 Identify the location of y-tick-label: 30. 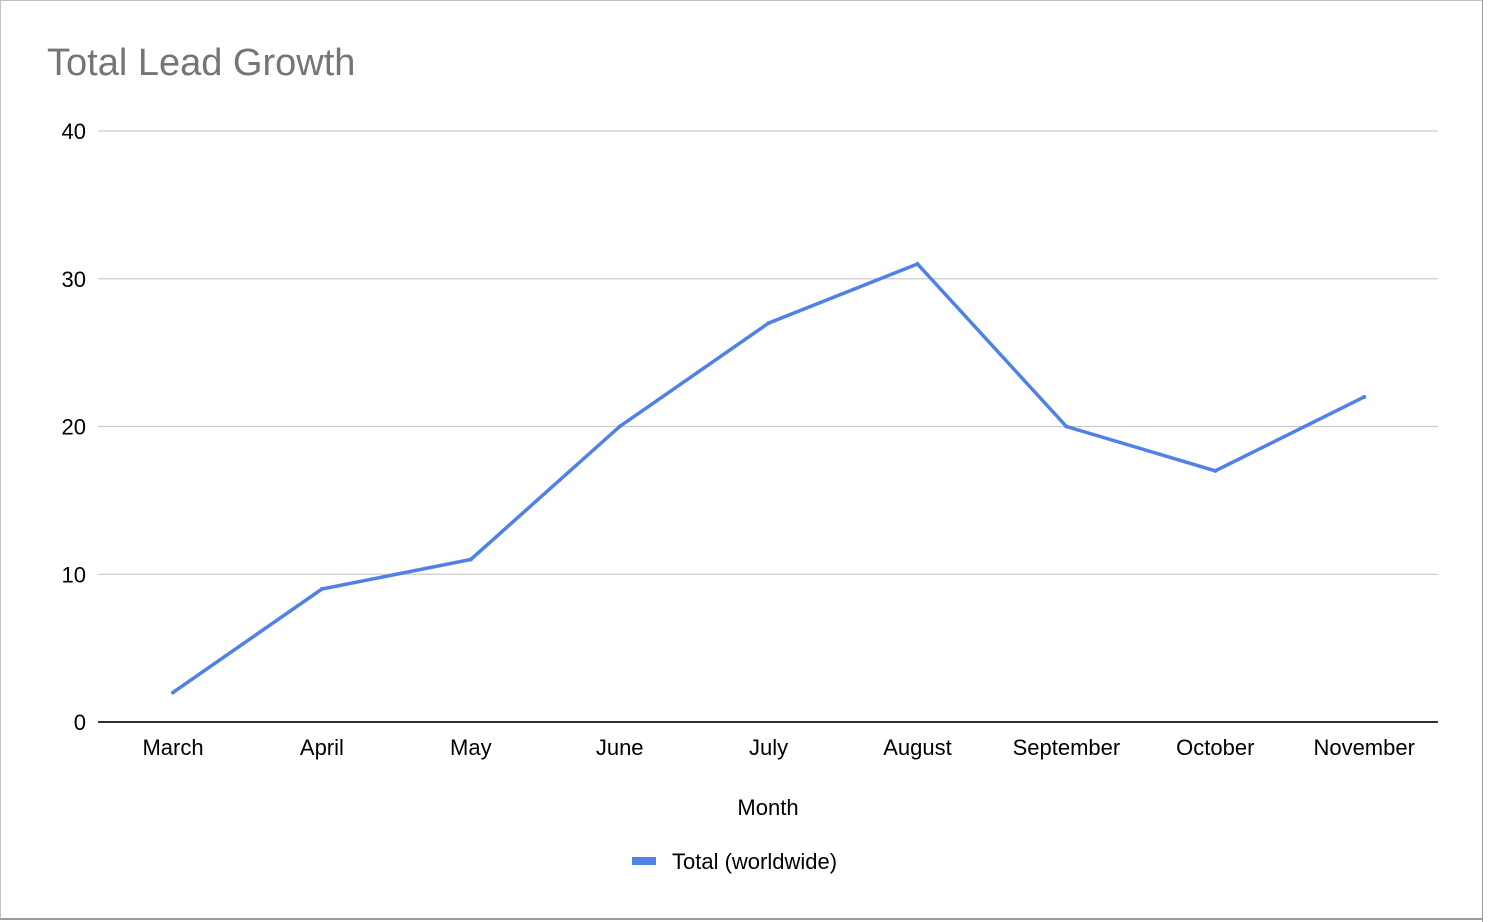
(74, 279).